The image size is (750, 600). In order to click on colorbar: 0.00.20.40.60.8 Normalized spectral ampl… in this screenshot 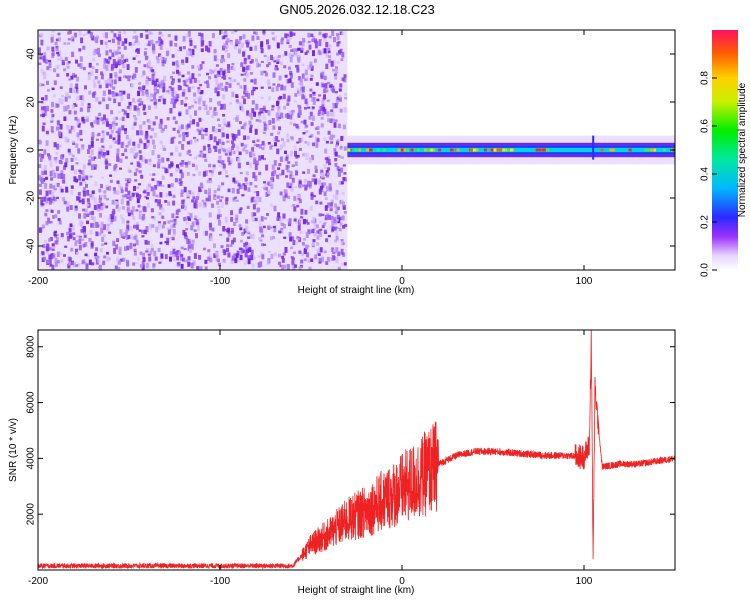, I will do `click(724, 153)`.